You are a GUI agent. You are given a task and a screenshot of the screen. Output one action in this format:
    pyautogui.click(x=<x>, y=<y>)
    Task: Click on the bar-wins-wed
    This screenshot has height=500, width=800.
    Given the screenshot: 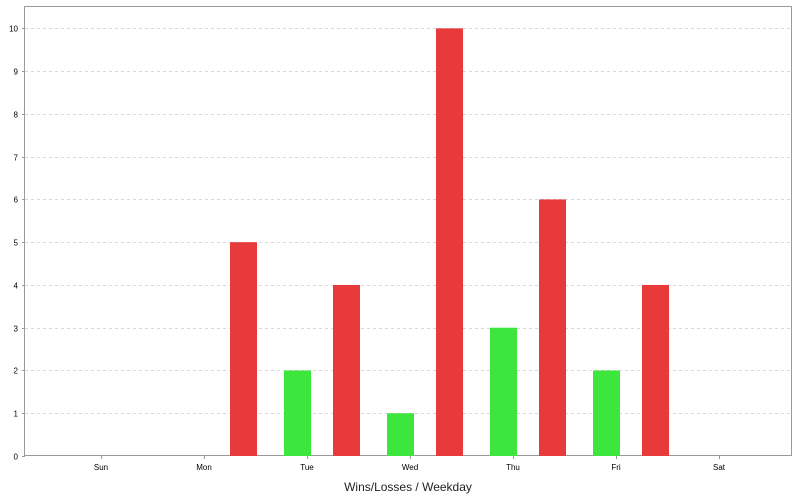 What is the action you would take?
    pyautogui.click(x=400, y=434)
    